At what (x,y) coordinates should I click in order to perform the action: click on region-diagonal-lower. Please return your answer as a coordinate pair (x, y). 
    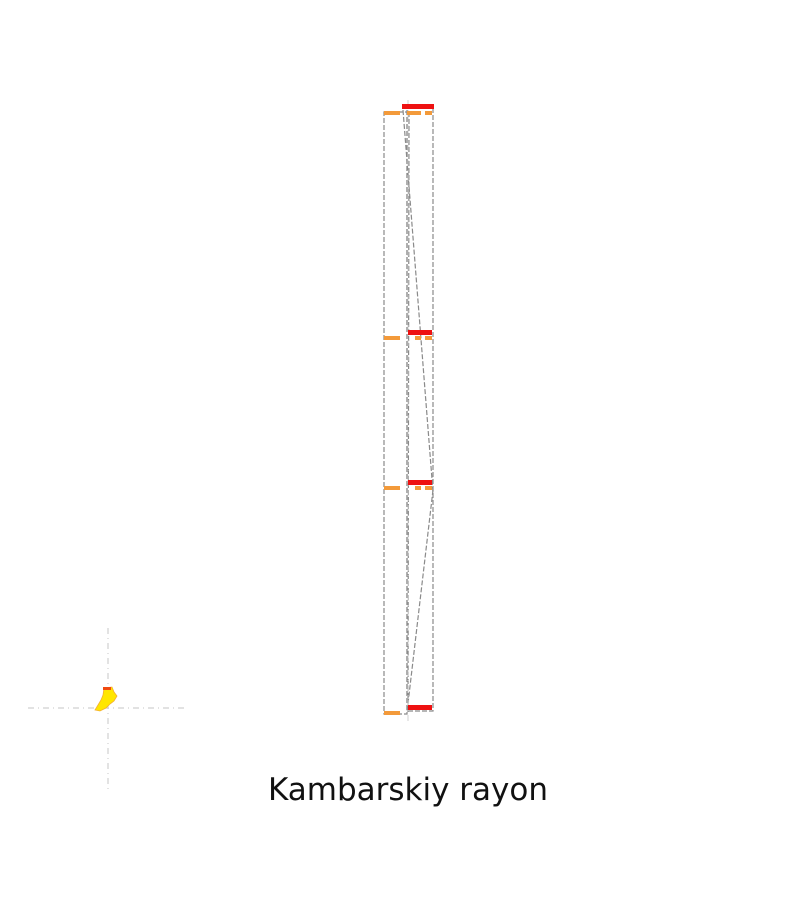
    Looking at the image, I should click on (420, 601).